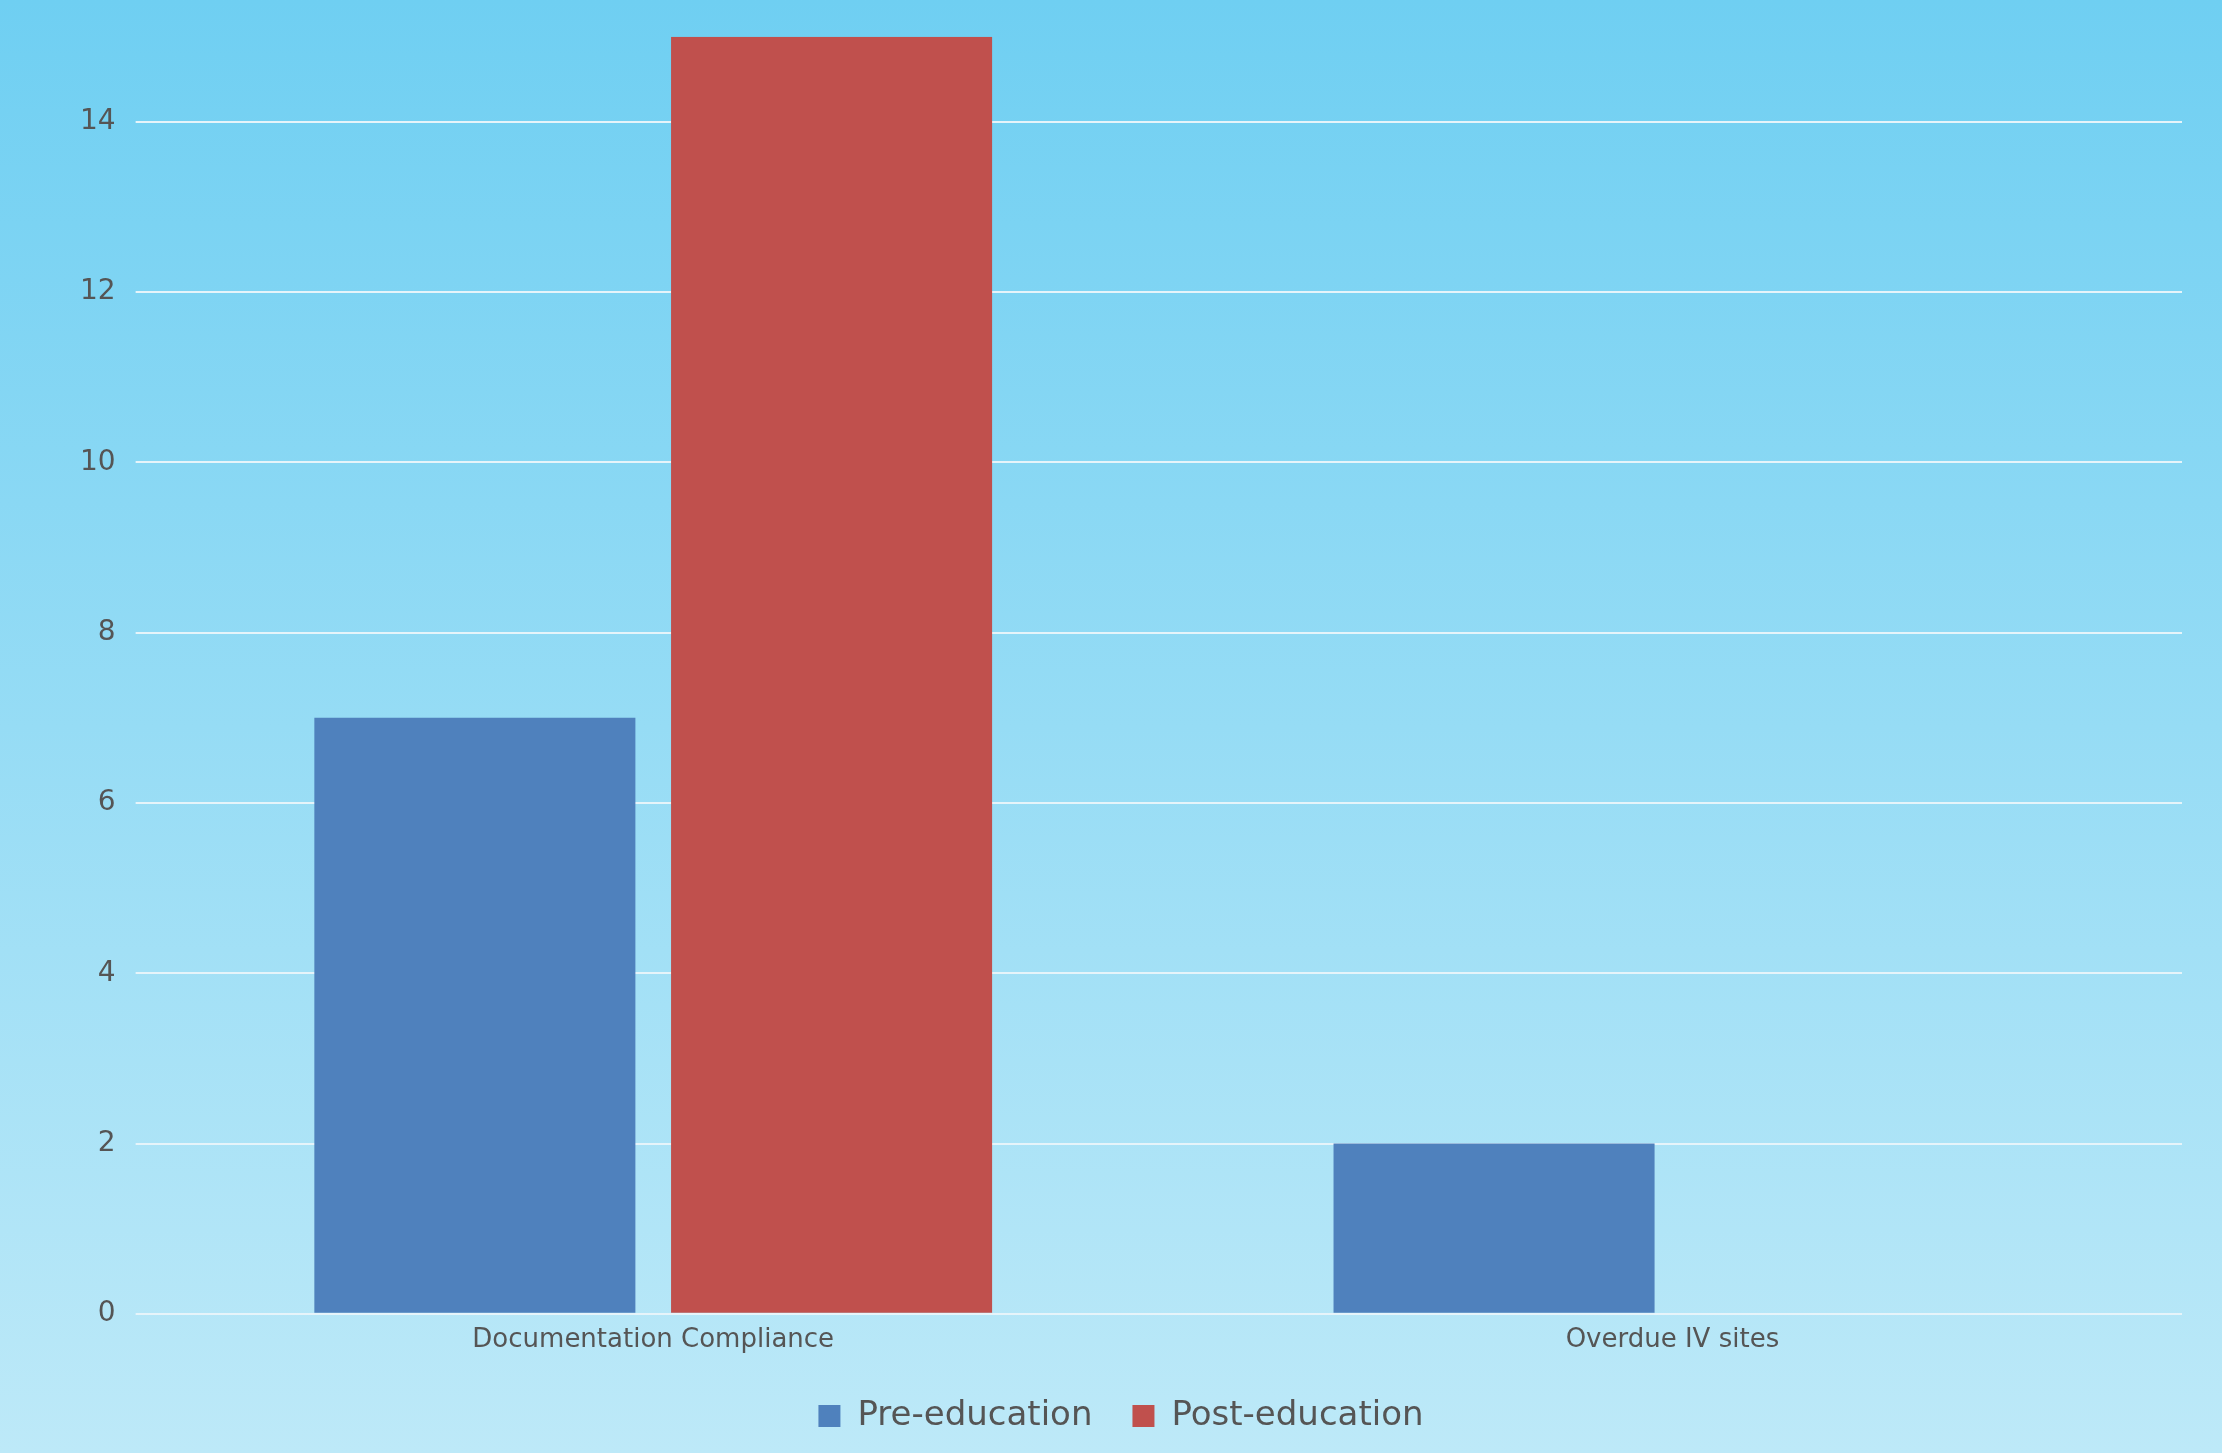 This screenshot has width=2222, height=1453. Describe the element at coordinates (106, 1141) in the screenshot. I see `y-tick-label: 2` at that location.